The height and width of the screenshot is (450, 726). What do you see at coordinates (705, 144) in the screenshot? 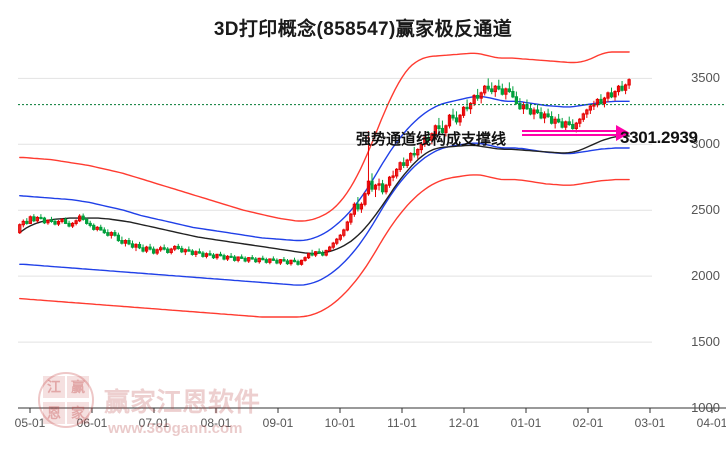
I see `y-axis-tick: 3000` at bounding box center [705, 144].